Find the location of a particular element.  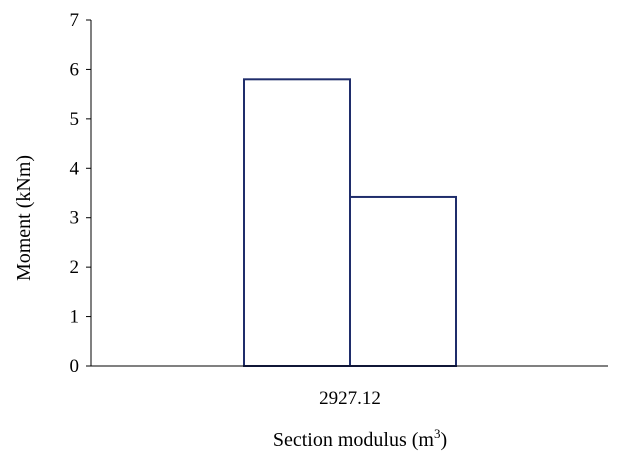

y-tick-label: 4 is located at coordinates (75, 168).